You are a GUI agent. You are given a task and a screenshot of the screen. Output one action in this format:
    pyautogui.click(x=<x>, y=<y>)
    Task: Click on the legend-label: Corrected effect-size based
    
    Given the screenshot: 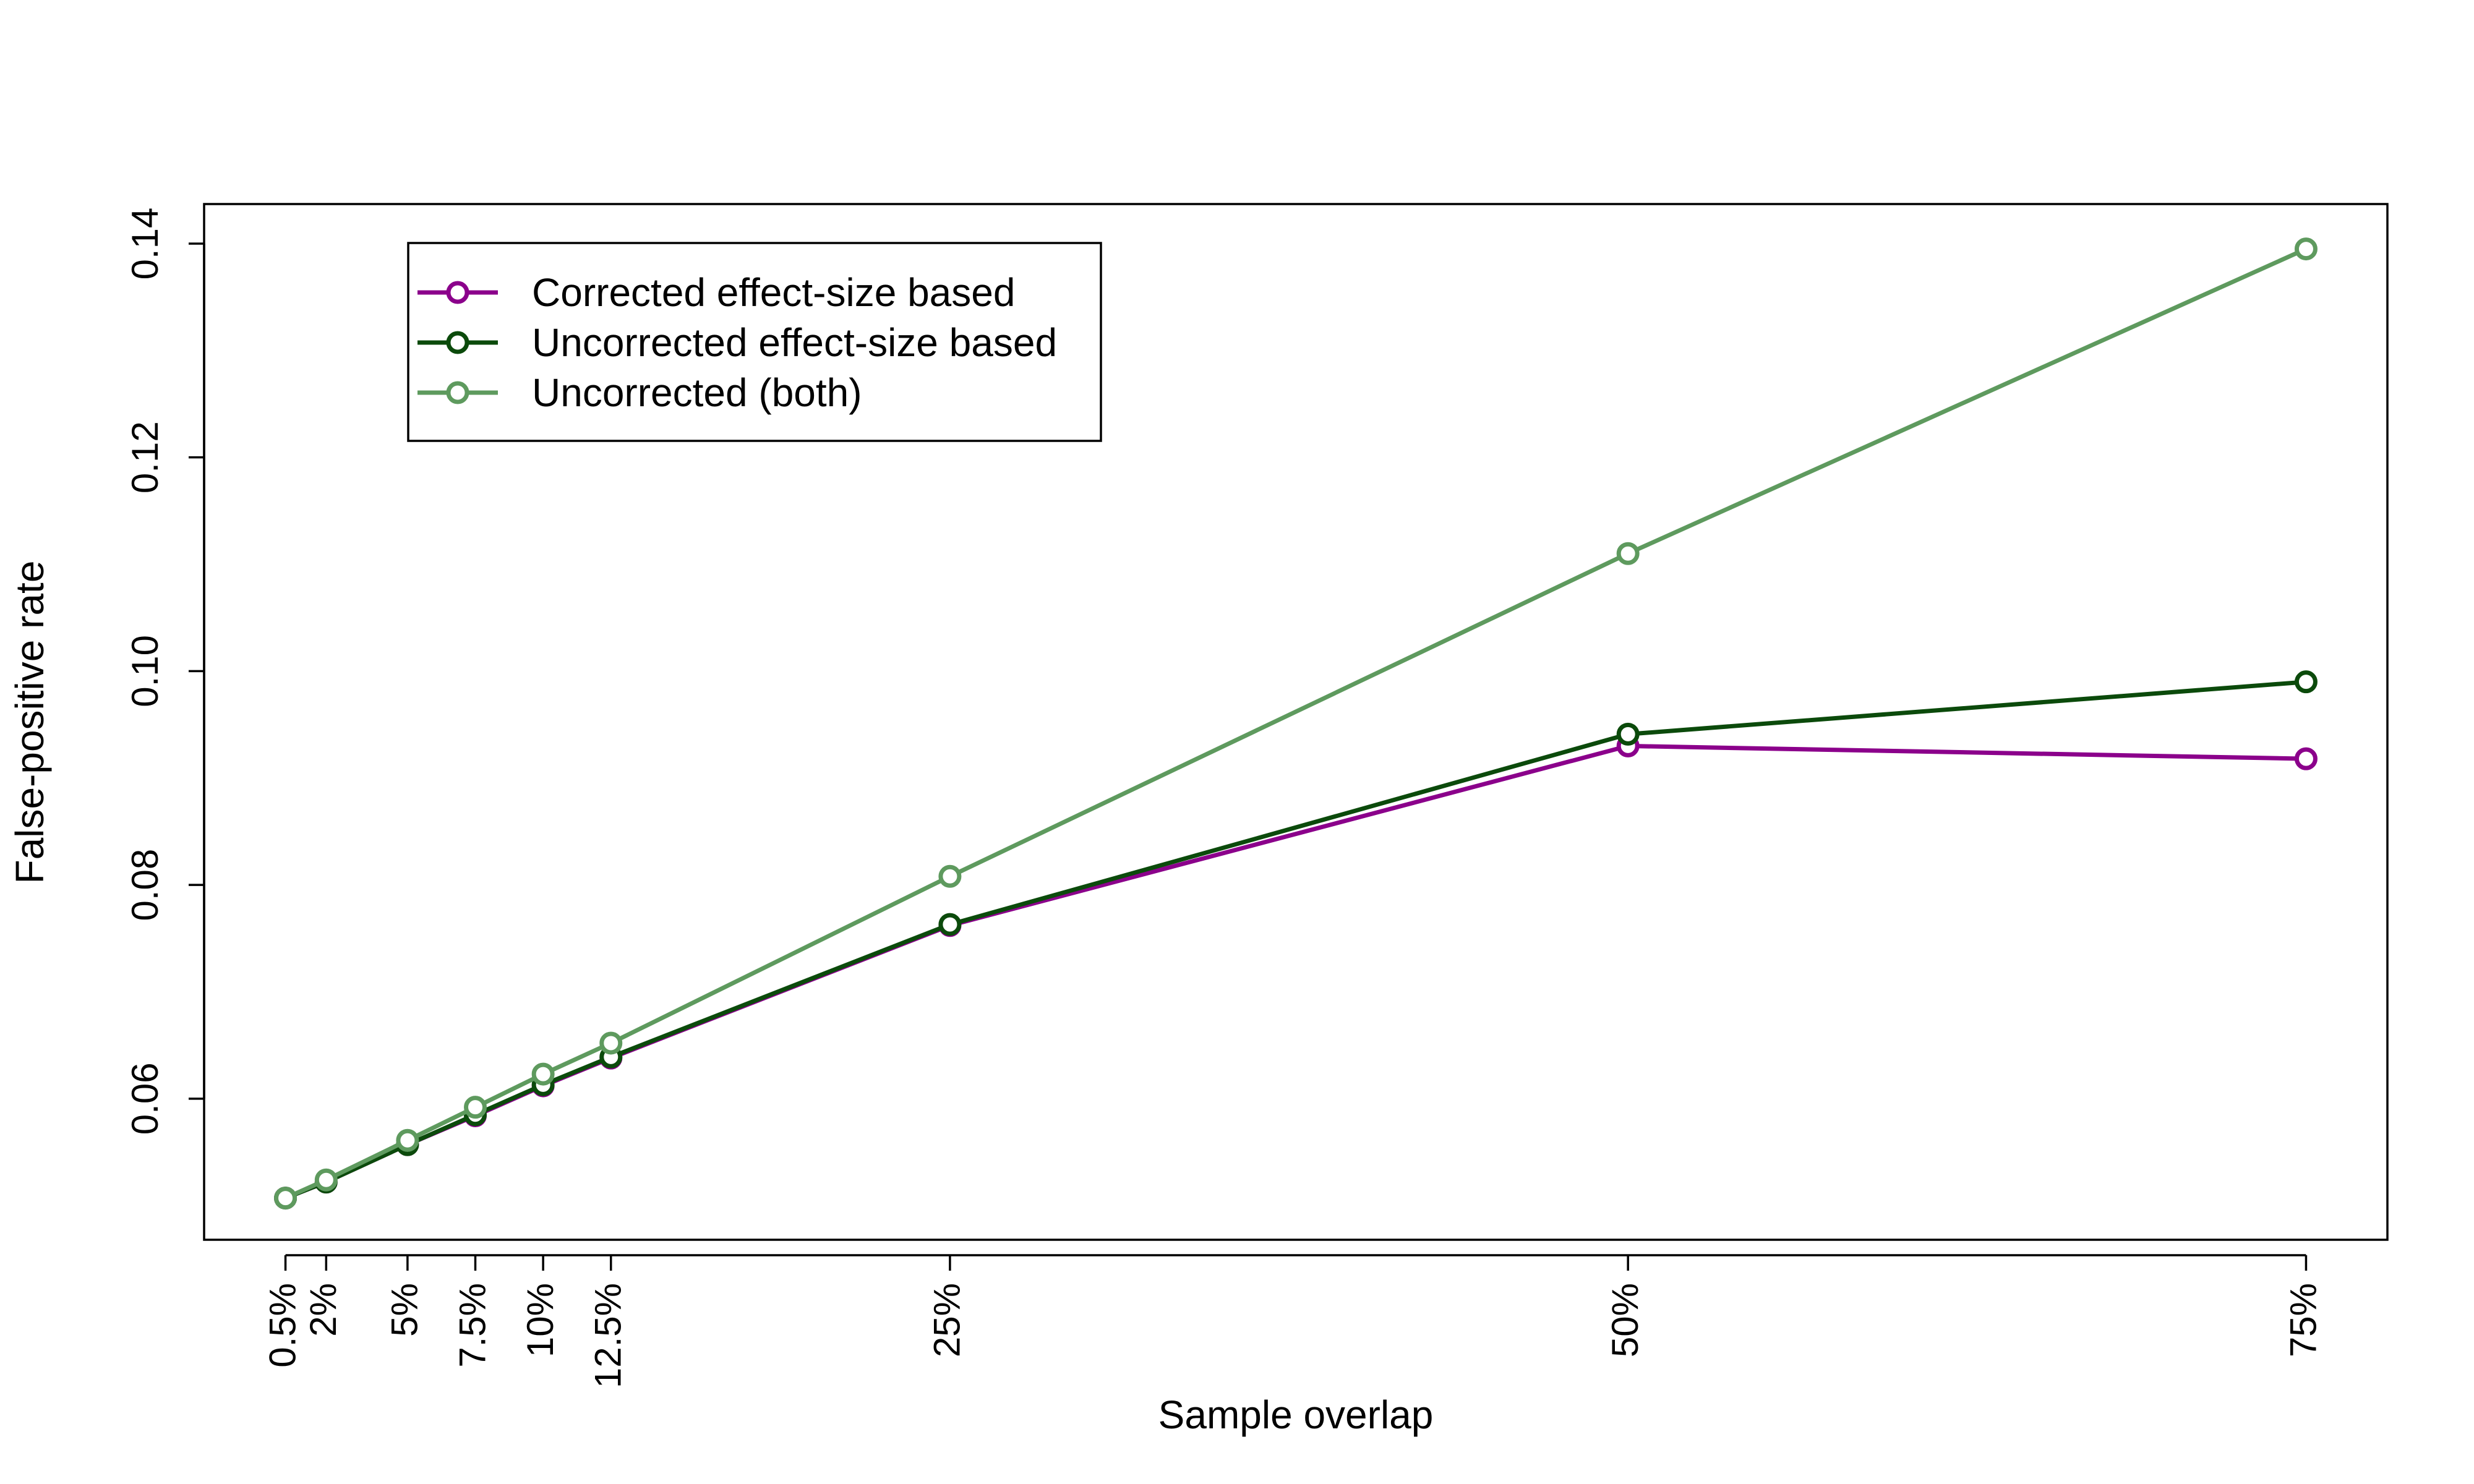 What is the action you would take?
    pyautogui.click(x=773, y=292)
    